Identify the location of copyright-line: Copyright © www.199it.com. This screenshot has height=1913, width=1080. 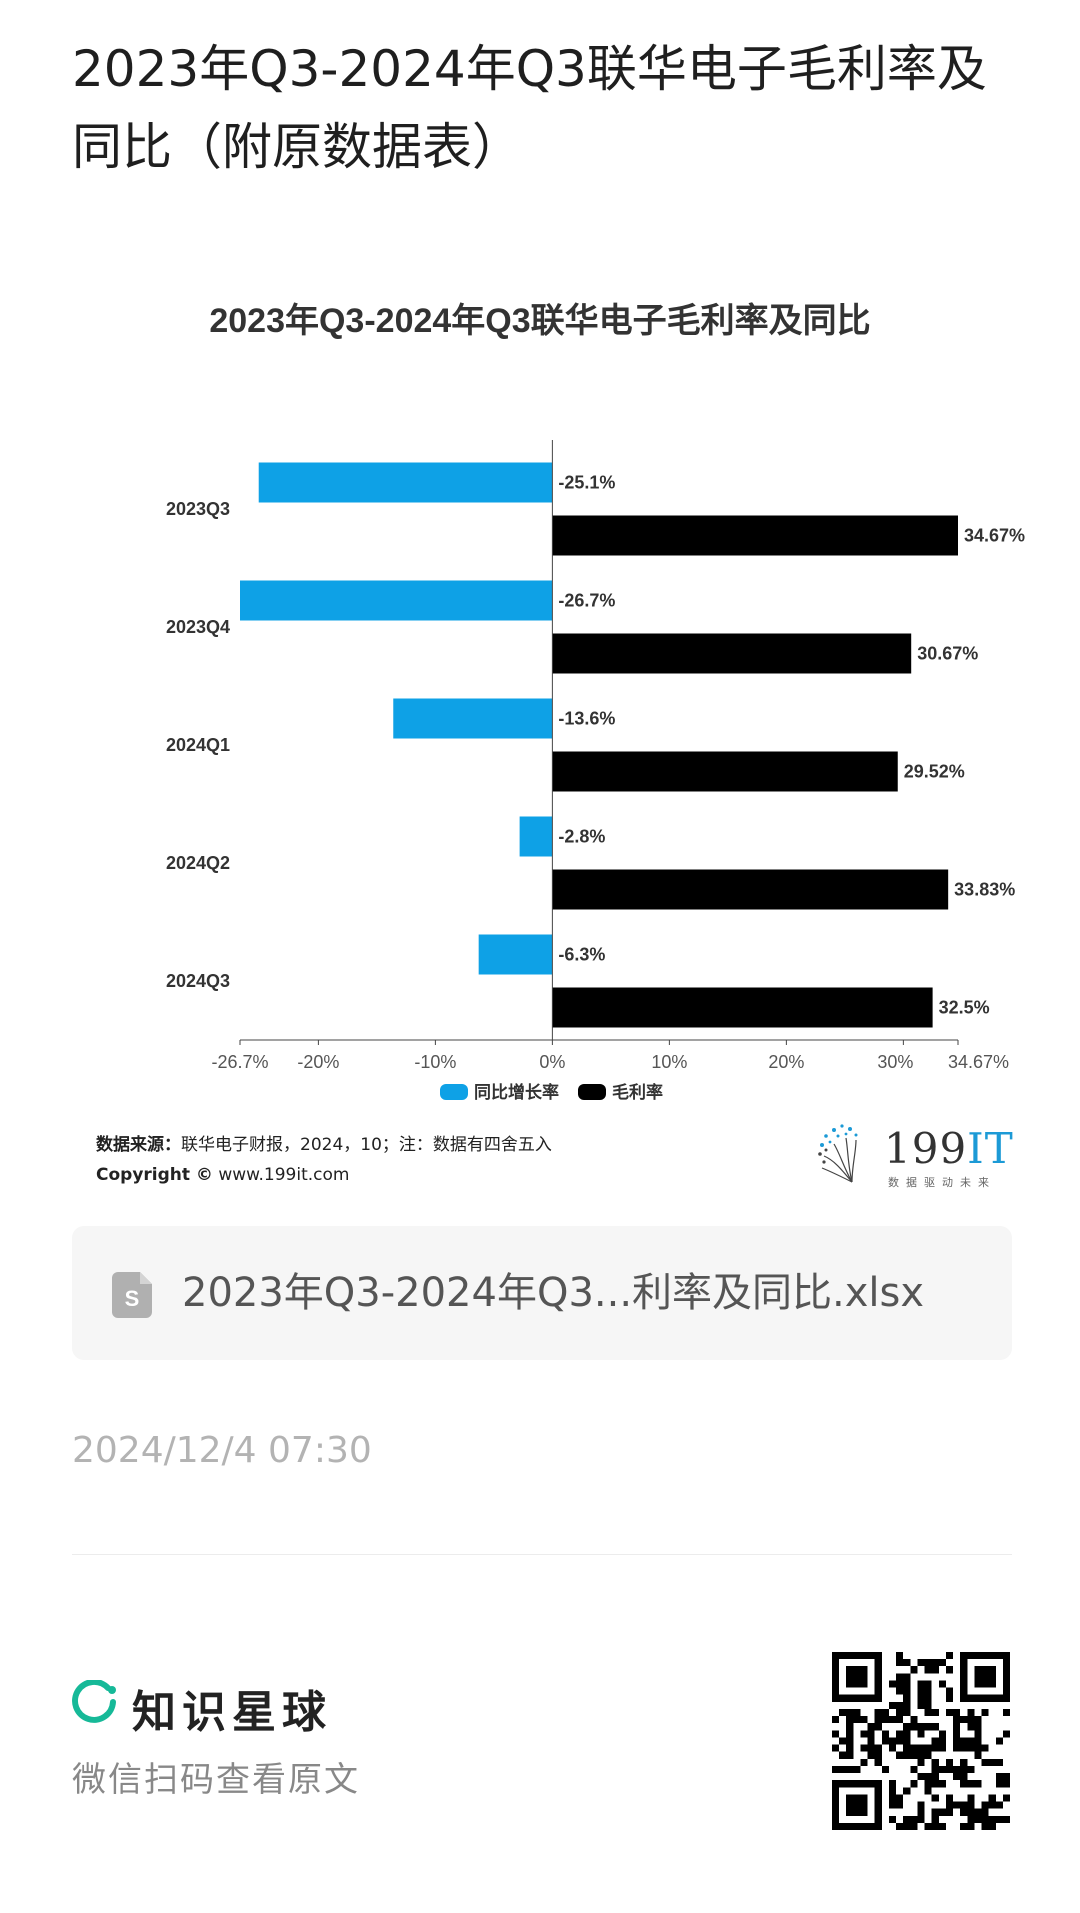
(324, 1175).